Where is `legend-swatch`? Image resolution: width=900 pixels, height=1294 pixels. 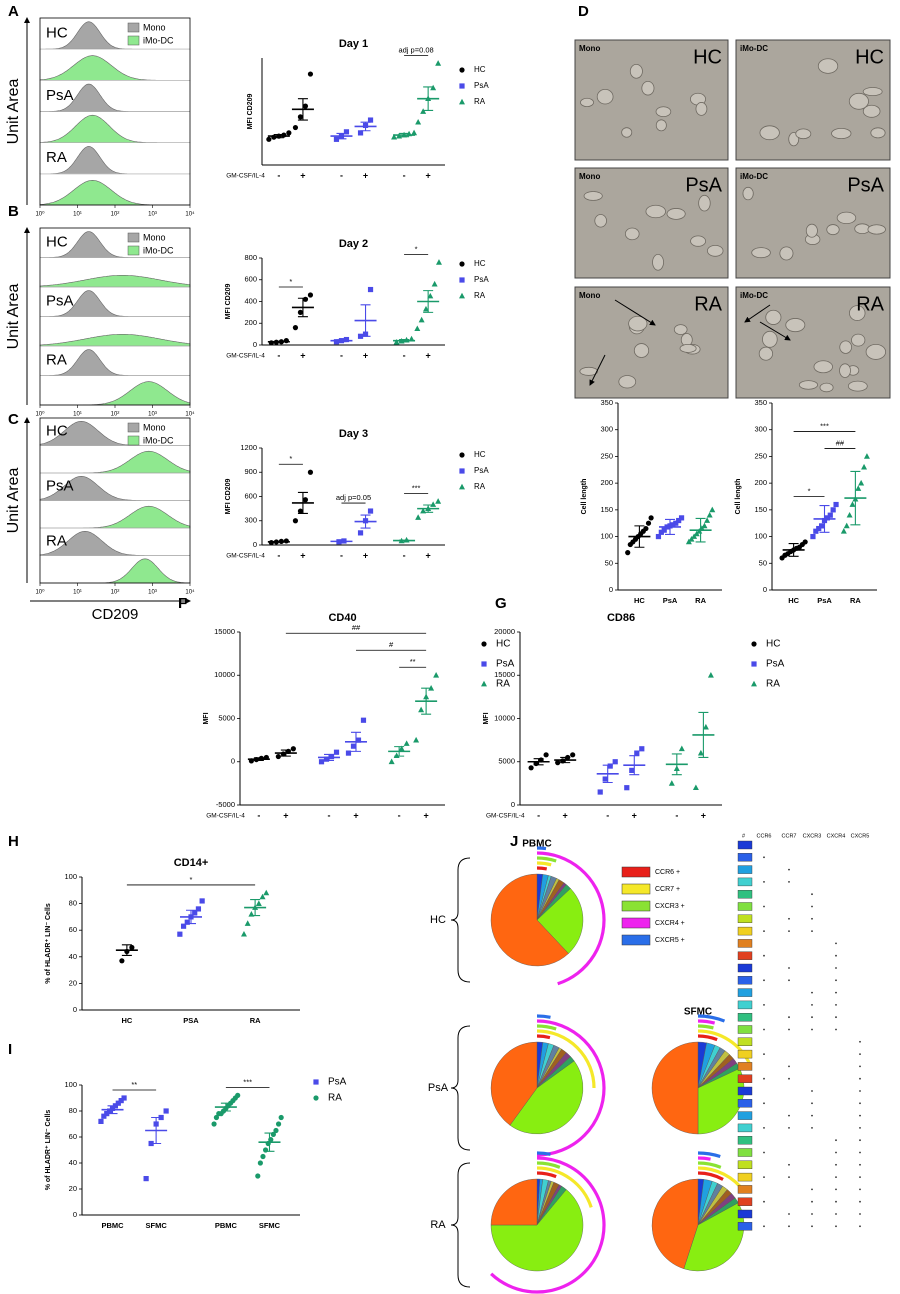 legend-swatch is located at coordinates (133, 427).